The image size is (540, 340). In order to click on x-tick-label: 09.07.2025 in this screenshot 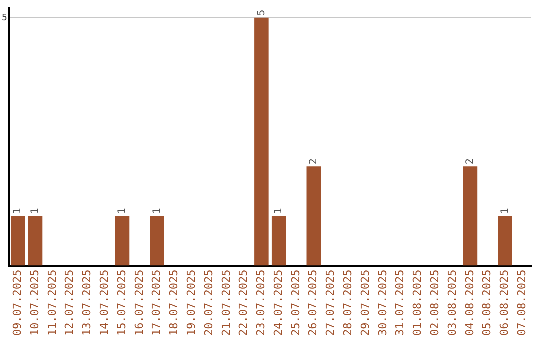, I will do `click(17, 303)`.